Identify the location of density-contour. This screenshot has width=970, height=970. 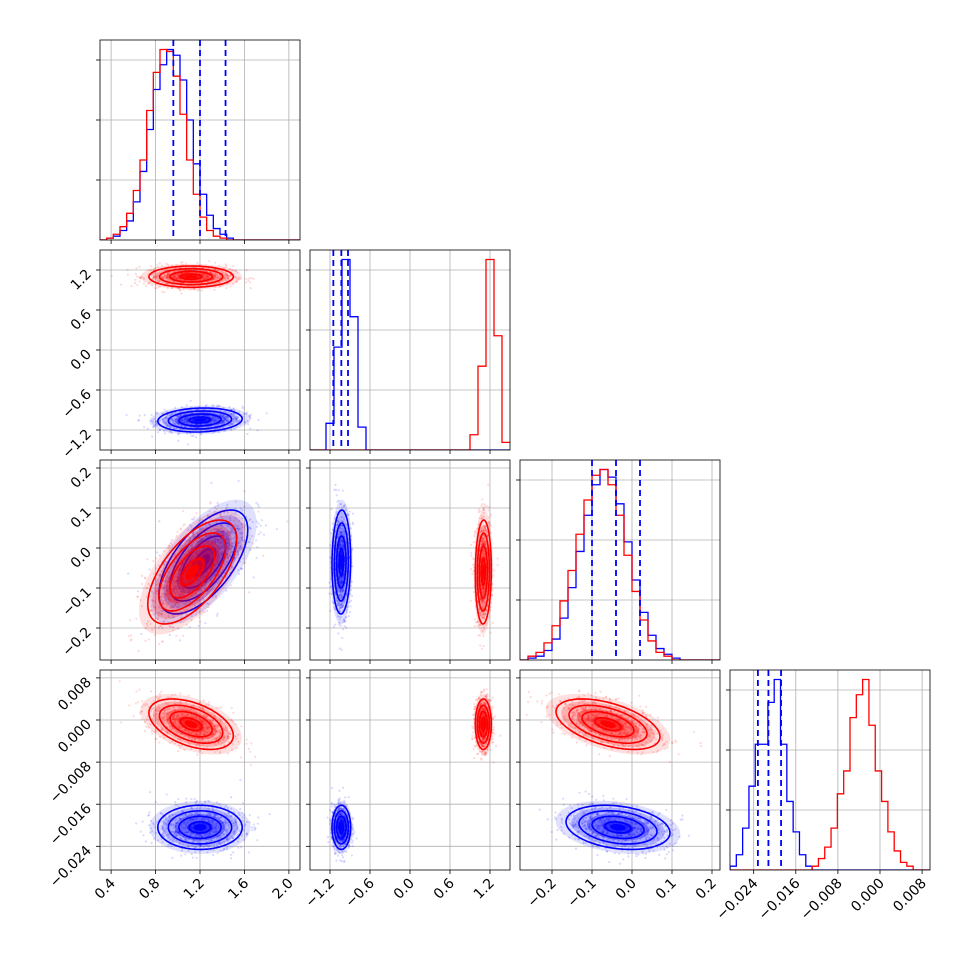
(192, 572).